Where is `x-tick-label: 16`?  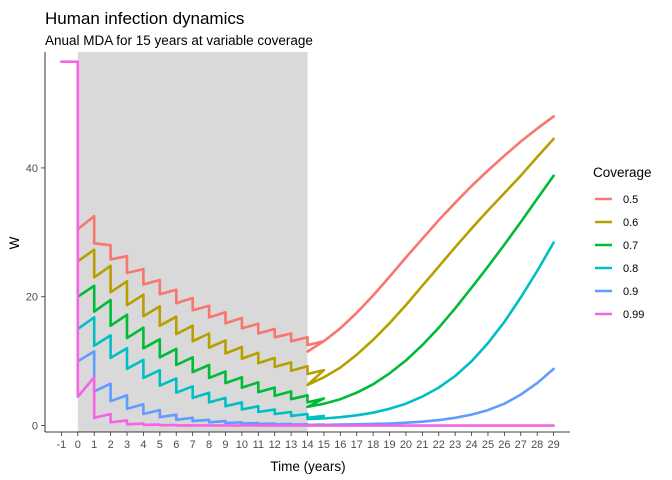
x-tick-label: 16 is located at coordinates (340, 445).